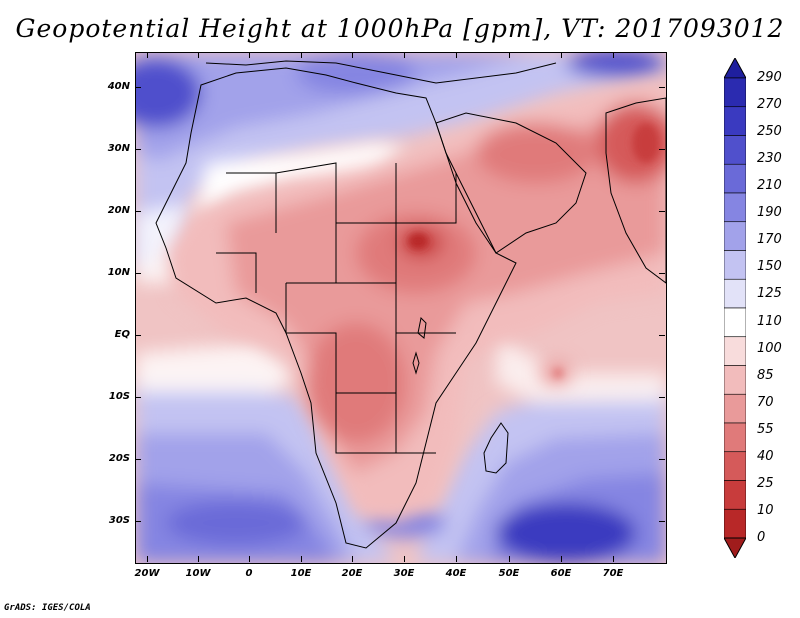 The width and height of the screenshot is (800, 618). Describe the element at coordinates (765, 456) in the screenshot. I see `colorbar-label: 40` at that location.